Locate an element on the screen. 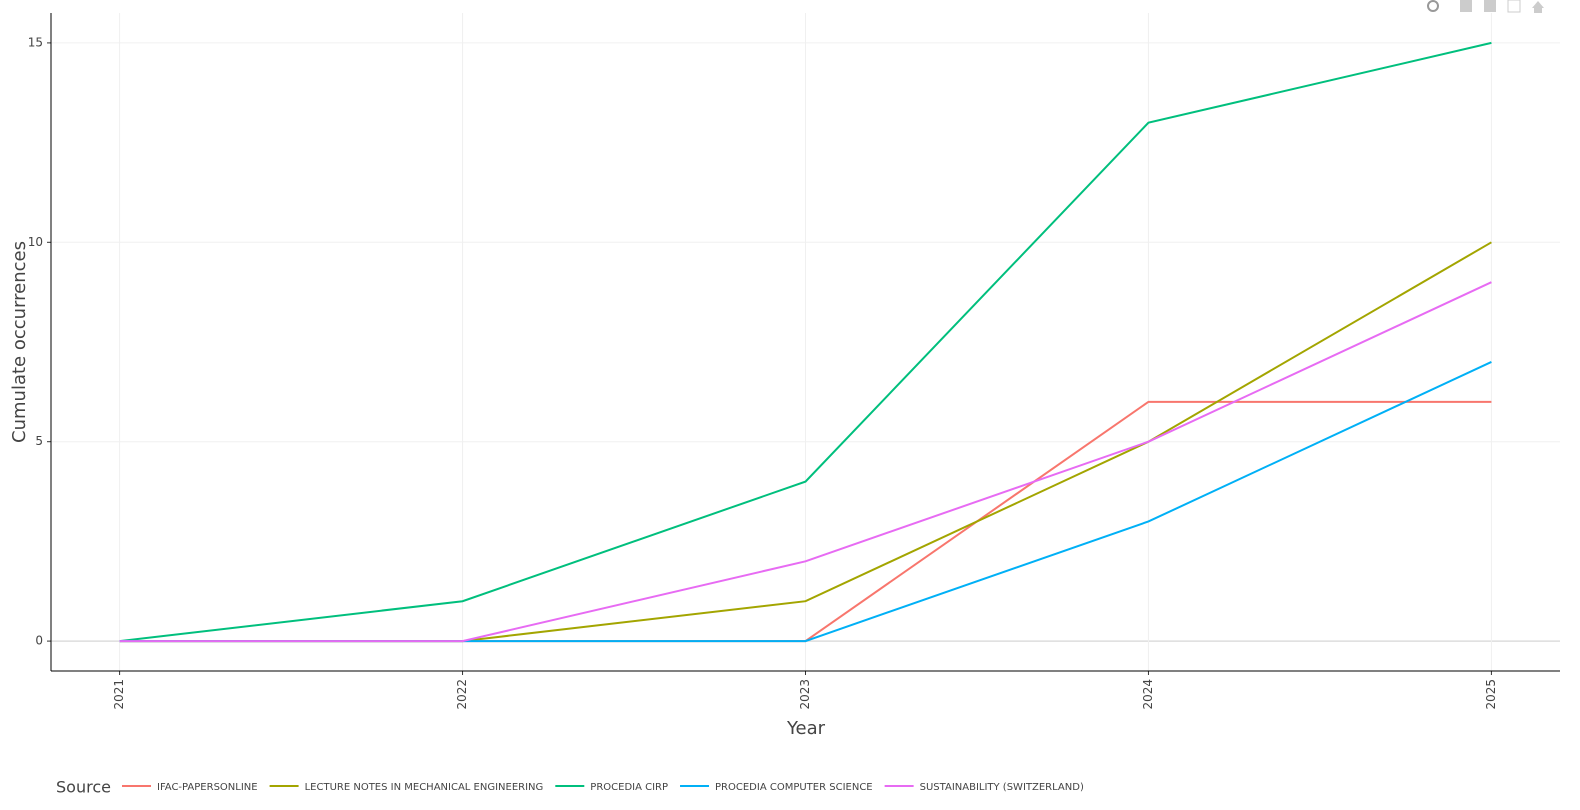 Image resolution: width=1580 pixels, height=810 pixels. zoom-icon is located at coordinates (1433, 6).